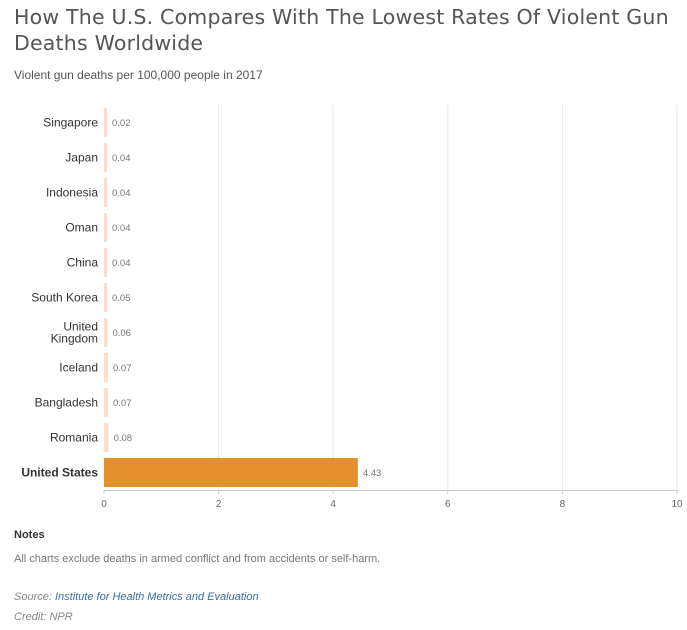 Image resolution: width=687 pixels, height=630 pixels. Describe the element at coordinates (121, 298) in the screenshot. I see `value-label: 0.05` at that location.